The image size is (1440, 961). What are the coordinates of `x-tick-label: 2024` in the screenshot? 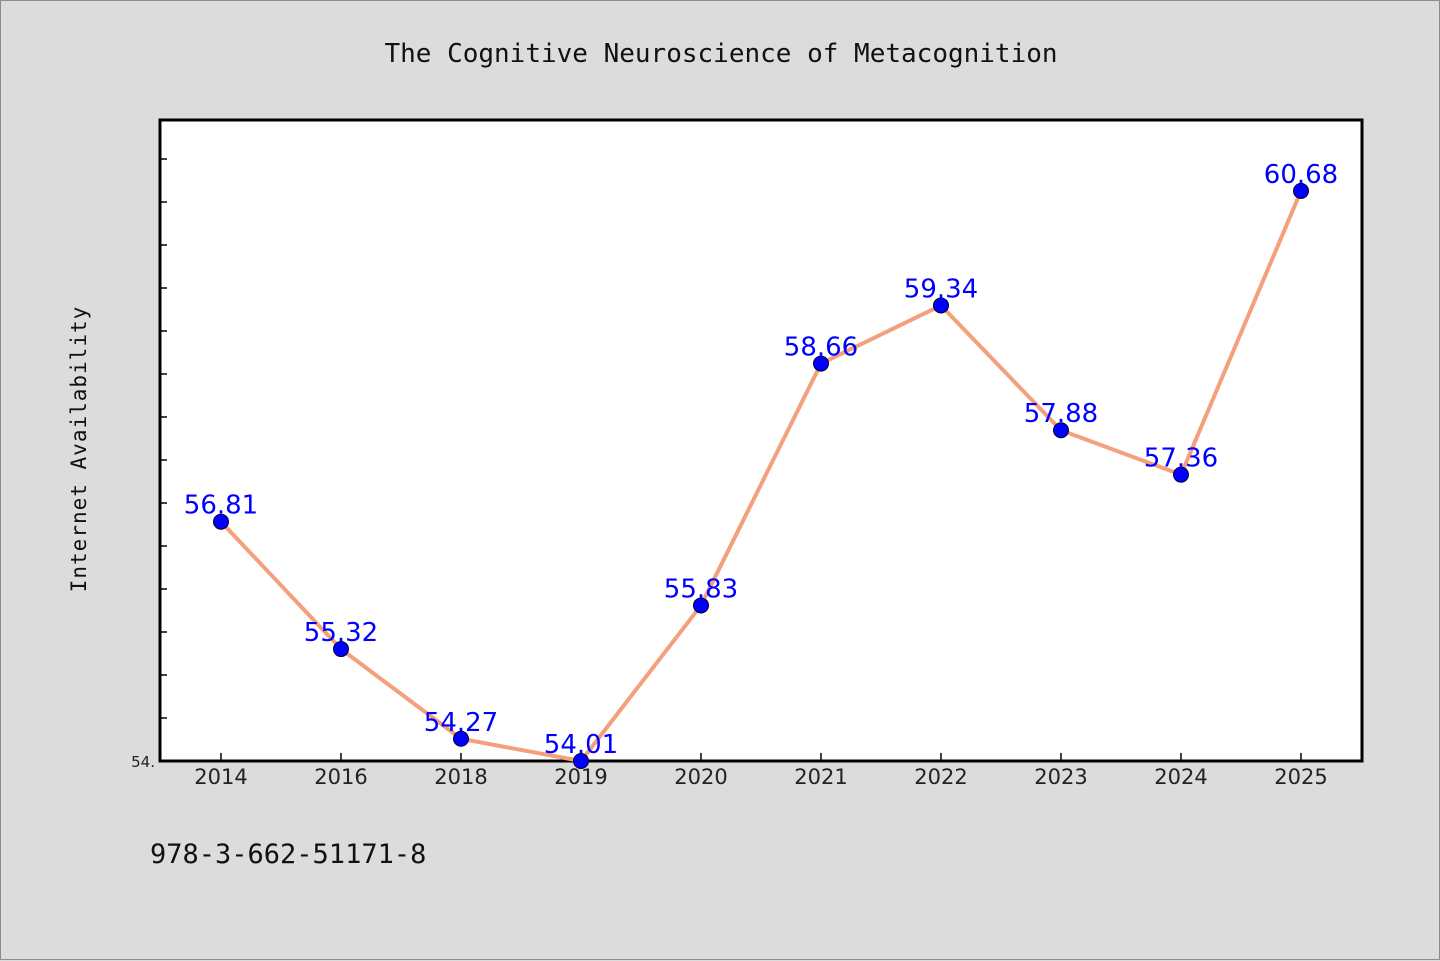 It's located at (1180, 777).